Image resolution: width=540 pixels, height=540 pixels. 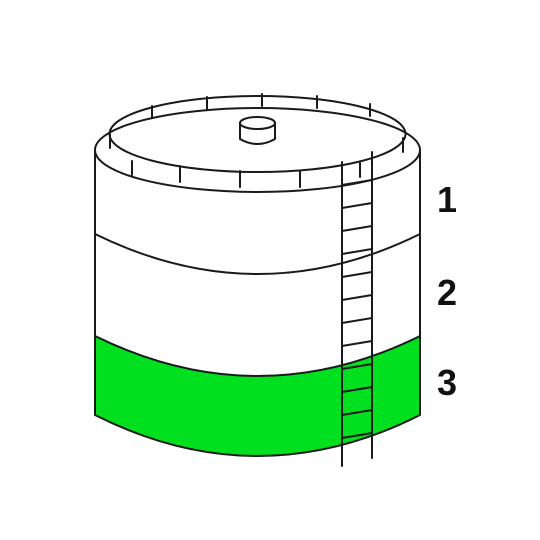 I want to click on level-label-2: 2, so click(x=447, y=292).